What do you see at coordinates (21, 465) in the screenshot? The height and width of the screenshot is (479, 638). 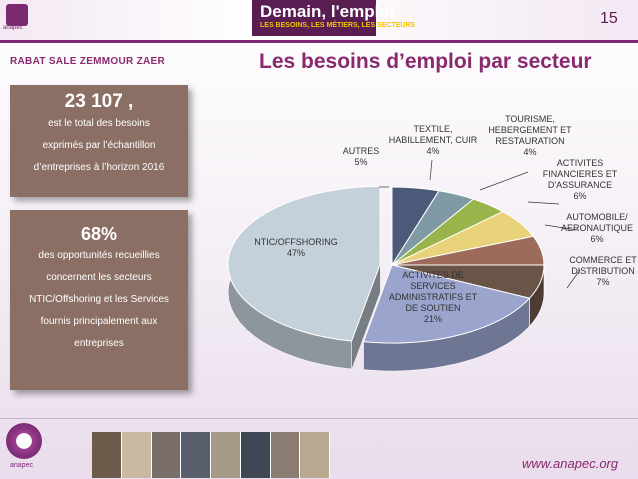 I see `footer-logo-text: anapec` at bounding box center [21, 465].